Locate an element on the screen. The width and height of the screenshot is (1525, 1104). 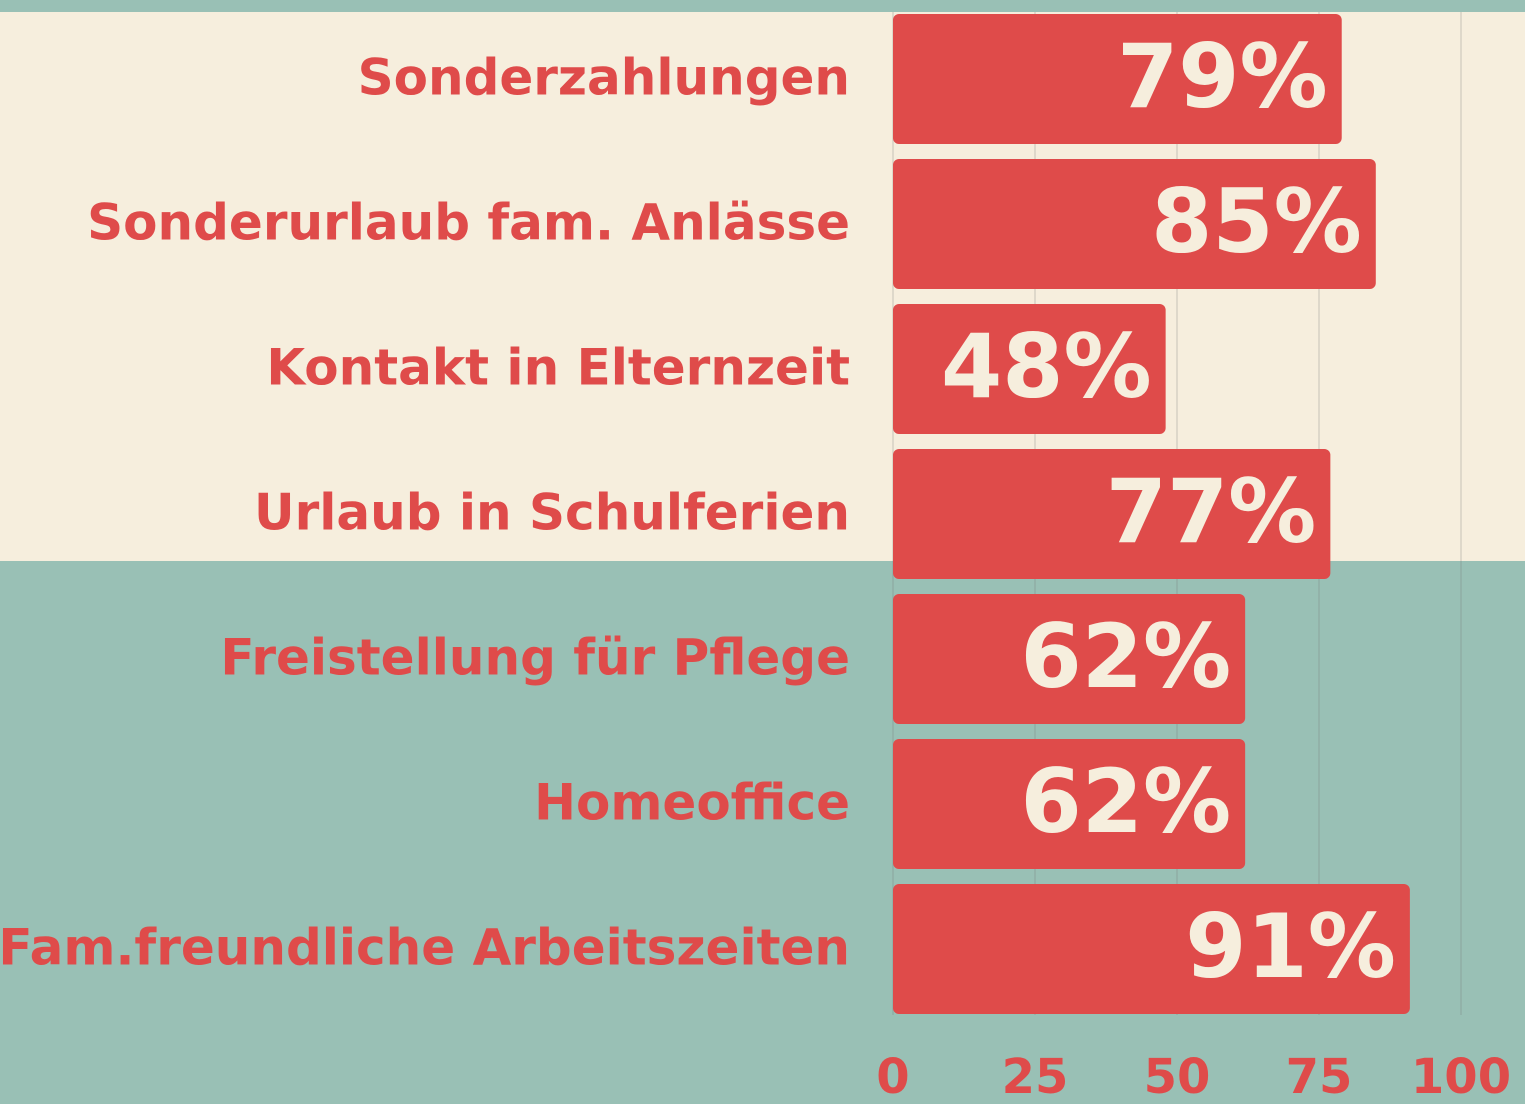
data-label: 48% is located at coordinates (1046, 366).